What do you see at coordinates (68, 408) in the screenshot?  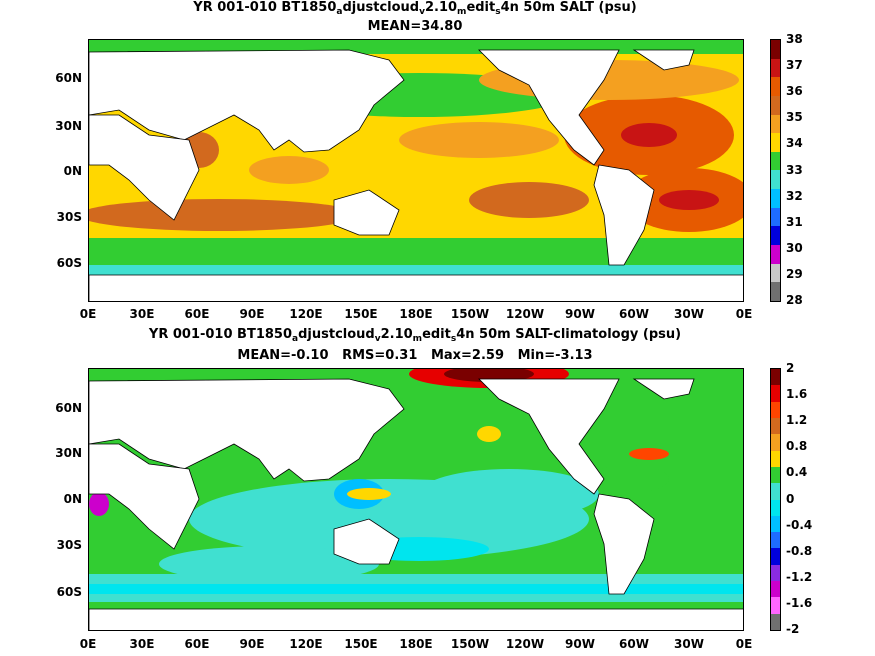 I see `panel2-ytick-60N: 60N` at bounding box center [68, 408].